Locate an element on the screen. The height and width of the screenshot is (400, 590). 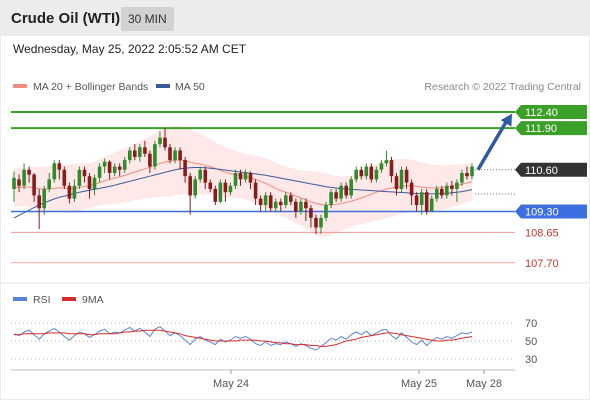
timeframe-badge: 30 MIN is located at coordinates (147, 19).